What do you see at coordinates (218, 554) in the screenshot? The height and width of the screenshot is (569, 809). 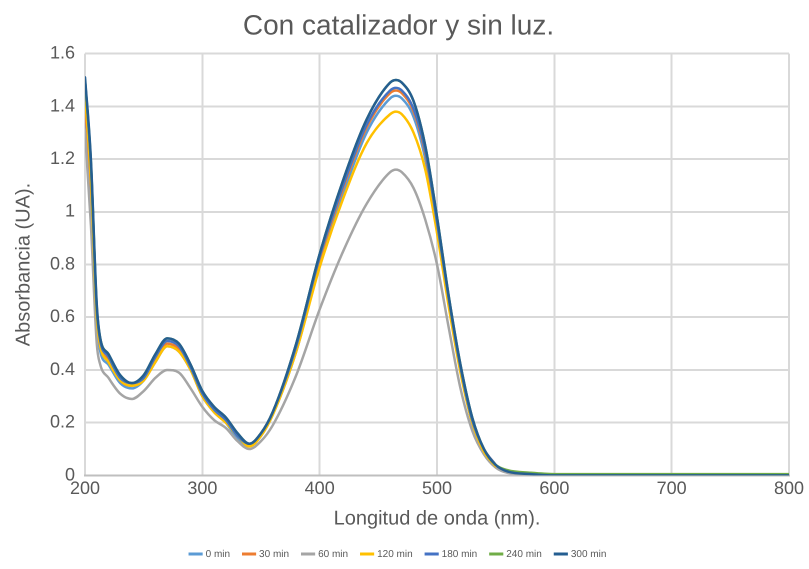 I see `legend-label: 0 min` at bounding box center [218, 554].